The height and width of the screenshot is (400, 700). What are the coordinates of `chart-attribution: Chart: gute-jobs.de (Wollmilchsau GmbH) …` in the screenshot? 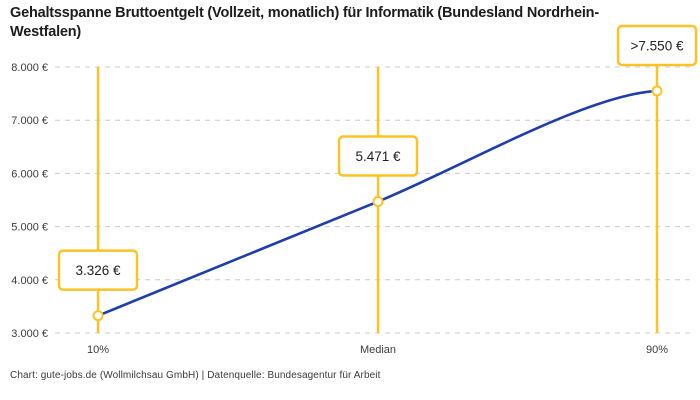 It's located at (195, 375).